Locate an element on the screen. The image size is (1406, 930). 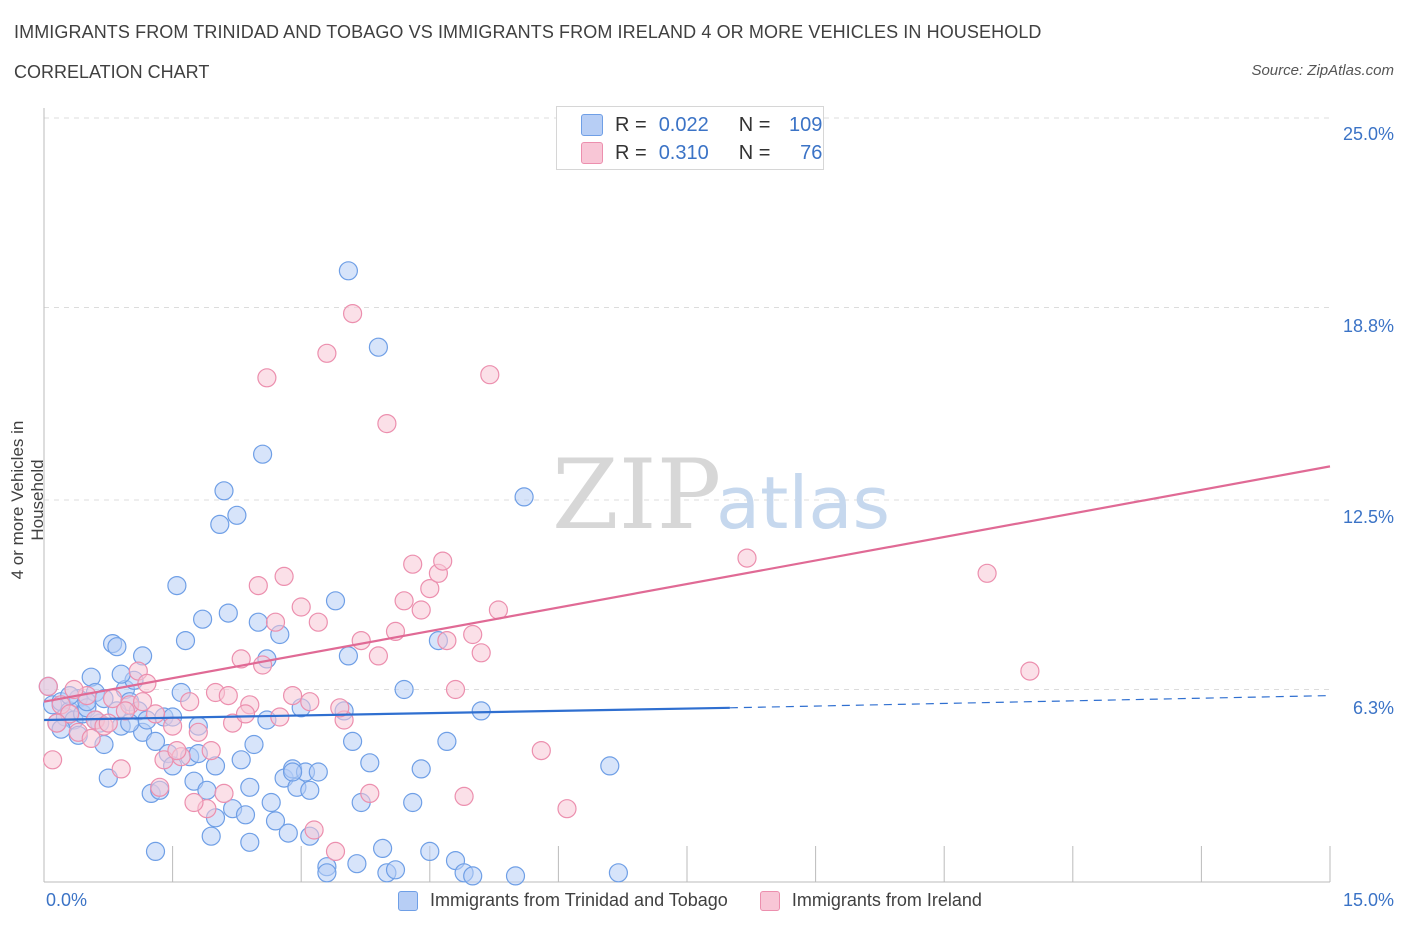
chart-subtitle: CORRELATION CHART is located at coordinates (112, 72).